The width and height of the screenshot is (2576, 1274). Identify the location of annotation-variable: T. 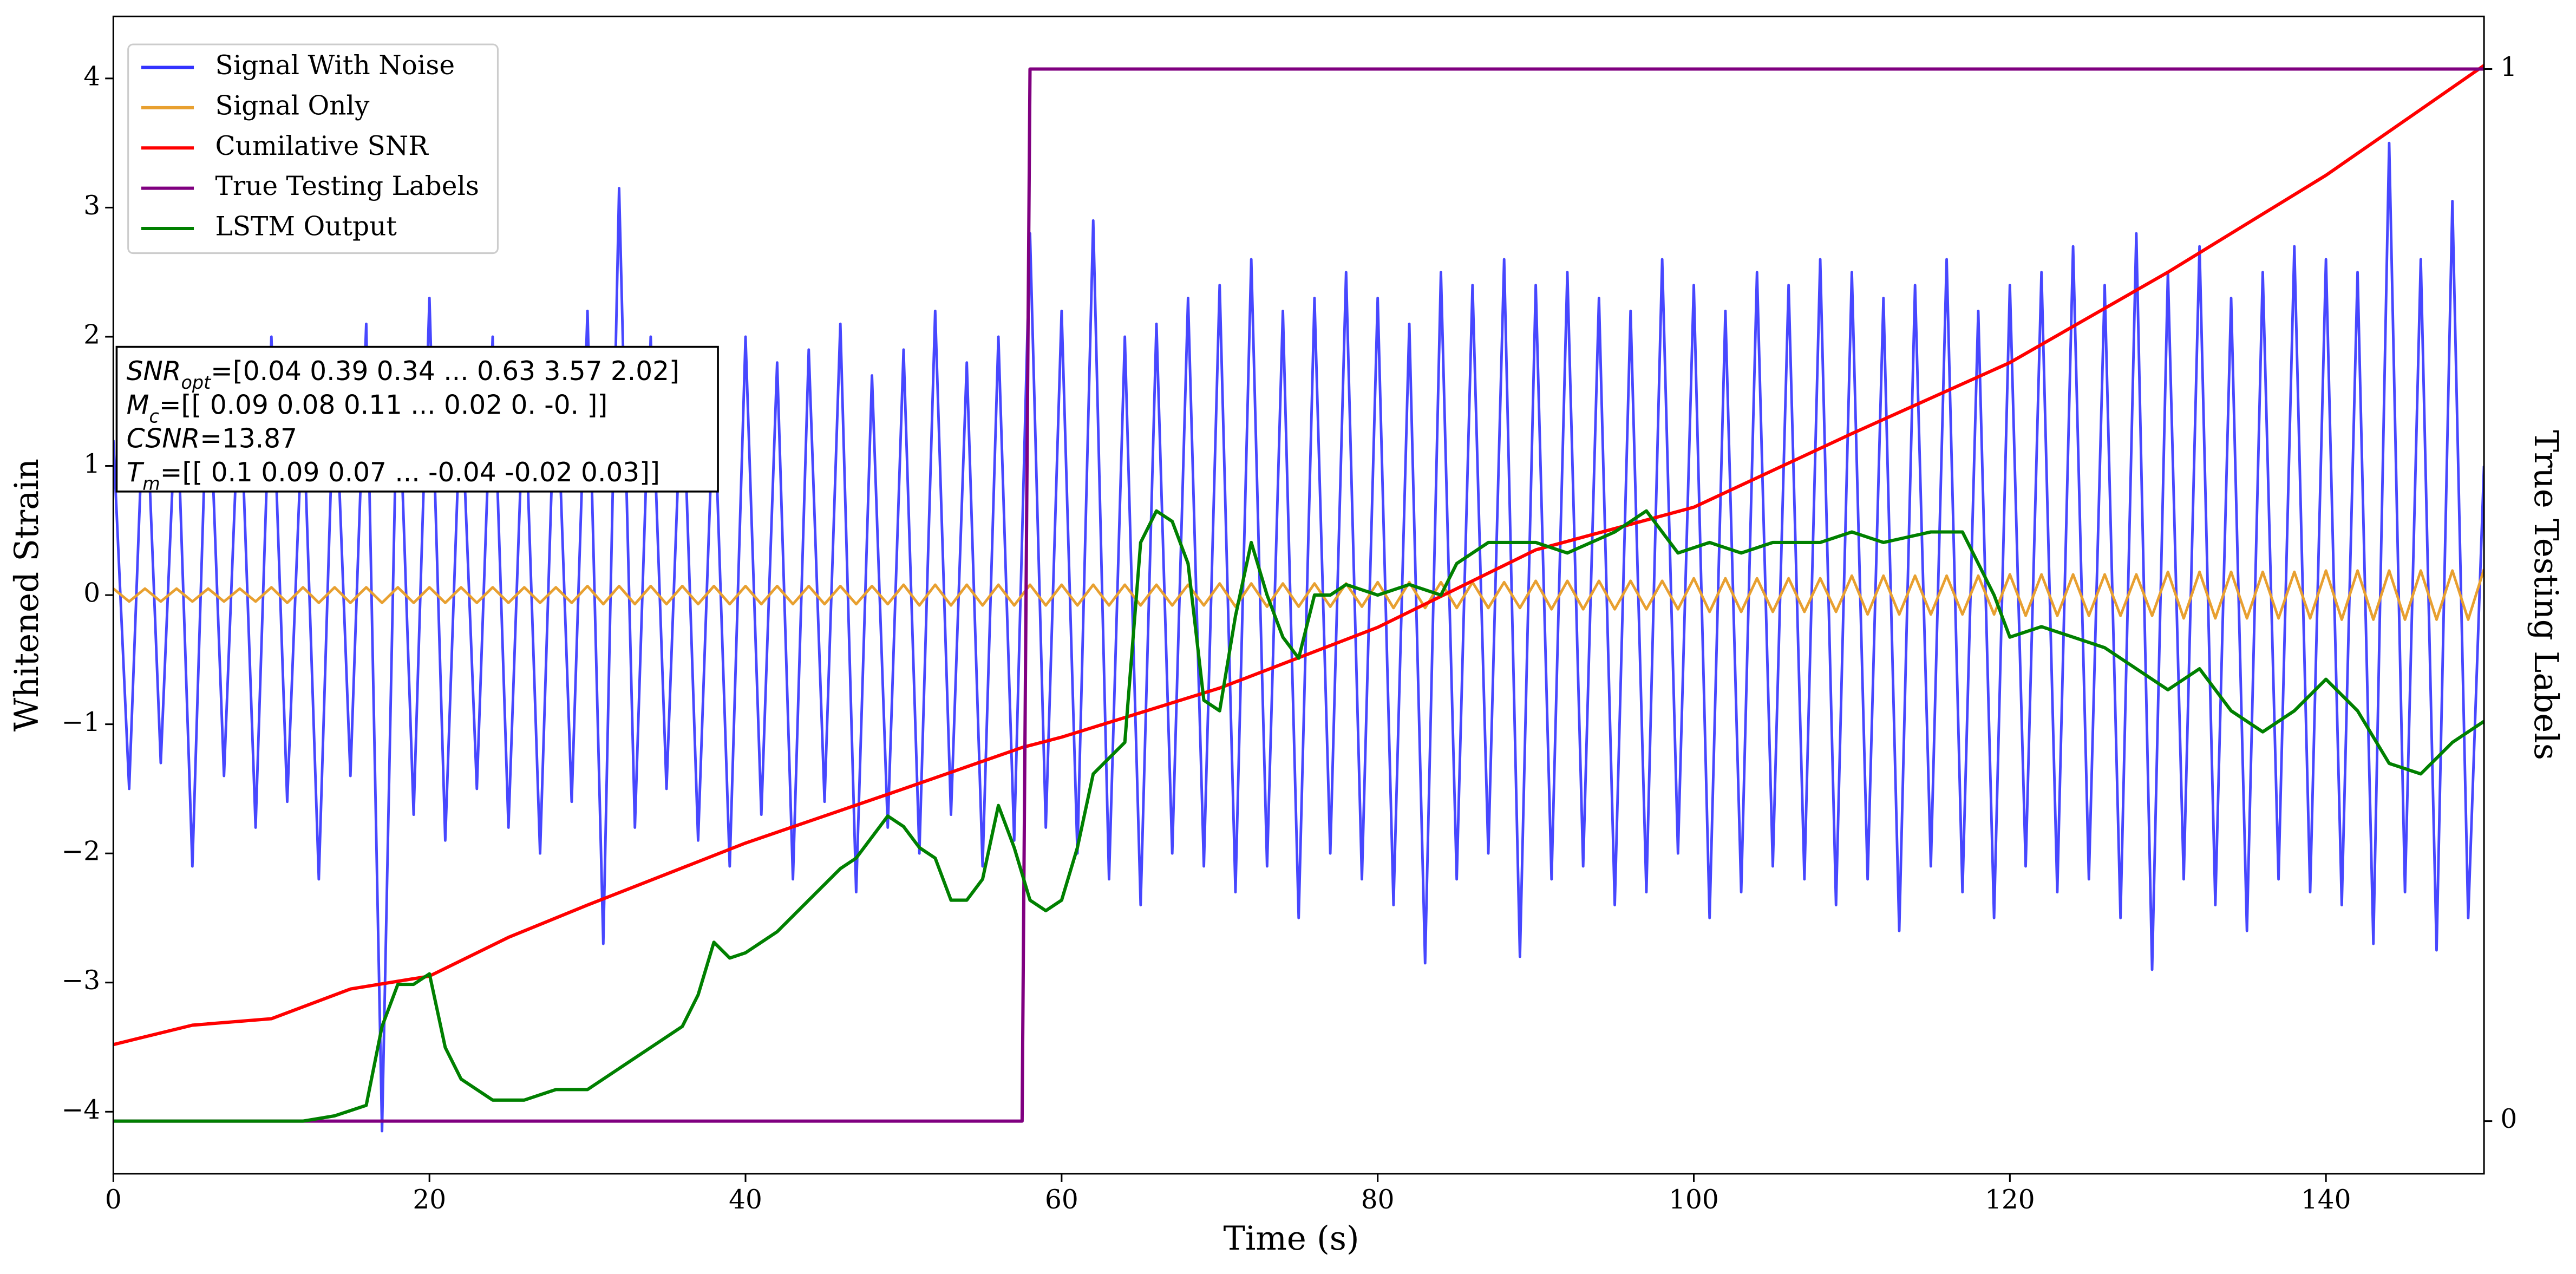
(136, 473).